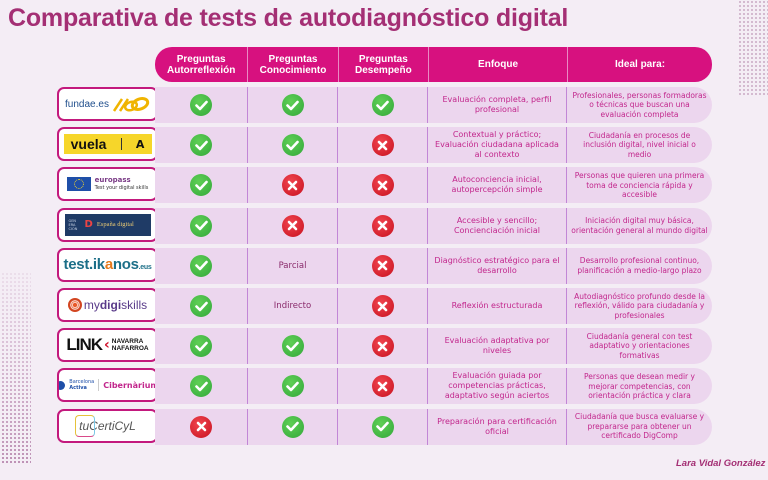 This screenshot has width=768, height=480. I want to click on cell-enfoque: Reflexión estructurada, so click(497, 306).